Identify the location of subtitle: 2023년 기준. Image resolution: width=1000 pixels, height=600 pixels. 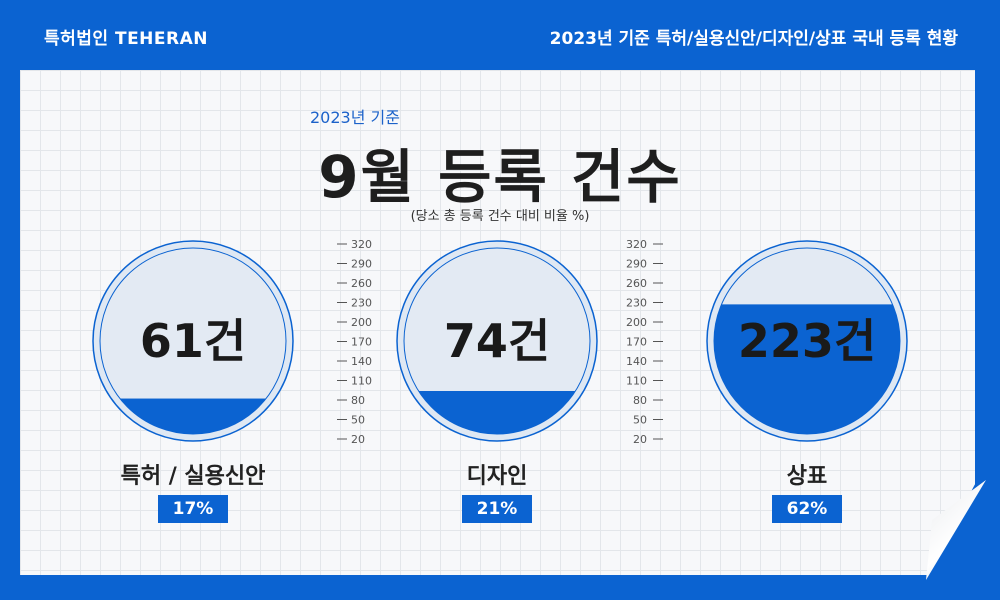
(355, 117).